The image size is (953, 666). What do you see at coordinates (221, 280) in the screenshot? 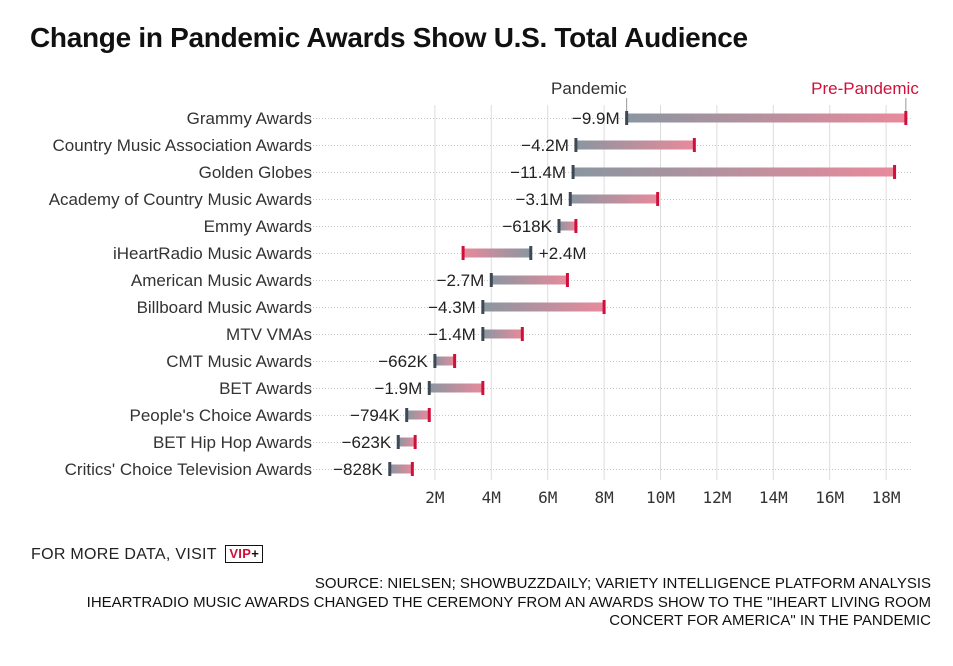
I see `category-label: American Music Awards` at bounding box center [221, 280].